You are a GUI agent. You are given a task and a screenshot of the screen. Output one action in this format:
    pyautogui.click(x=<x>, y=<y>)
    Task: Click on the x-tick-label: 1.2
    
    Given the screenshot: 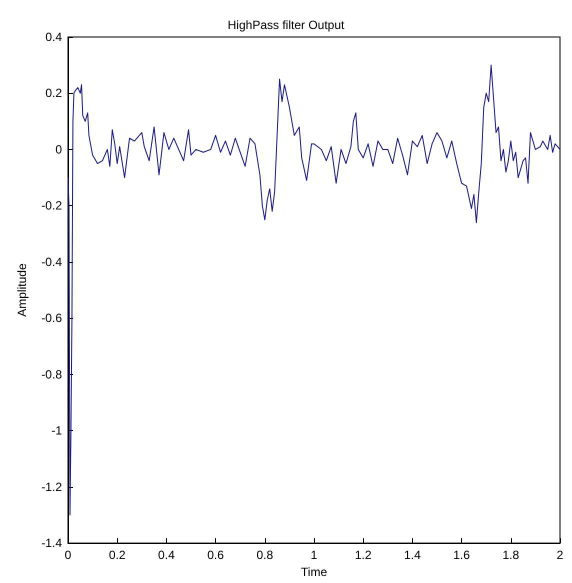 What is the action you would take?
    pyautogui.click(x=363, y=555)
    